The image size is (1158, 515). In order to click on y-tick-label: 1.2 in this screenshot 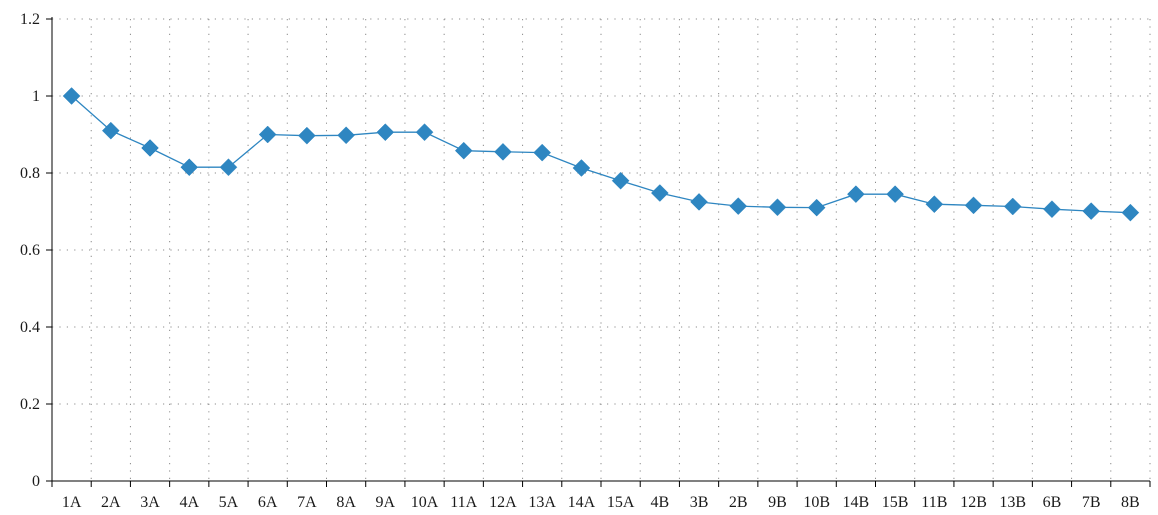, I will do `click(30, 19)`.